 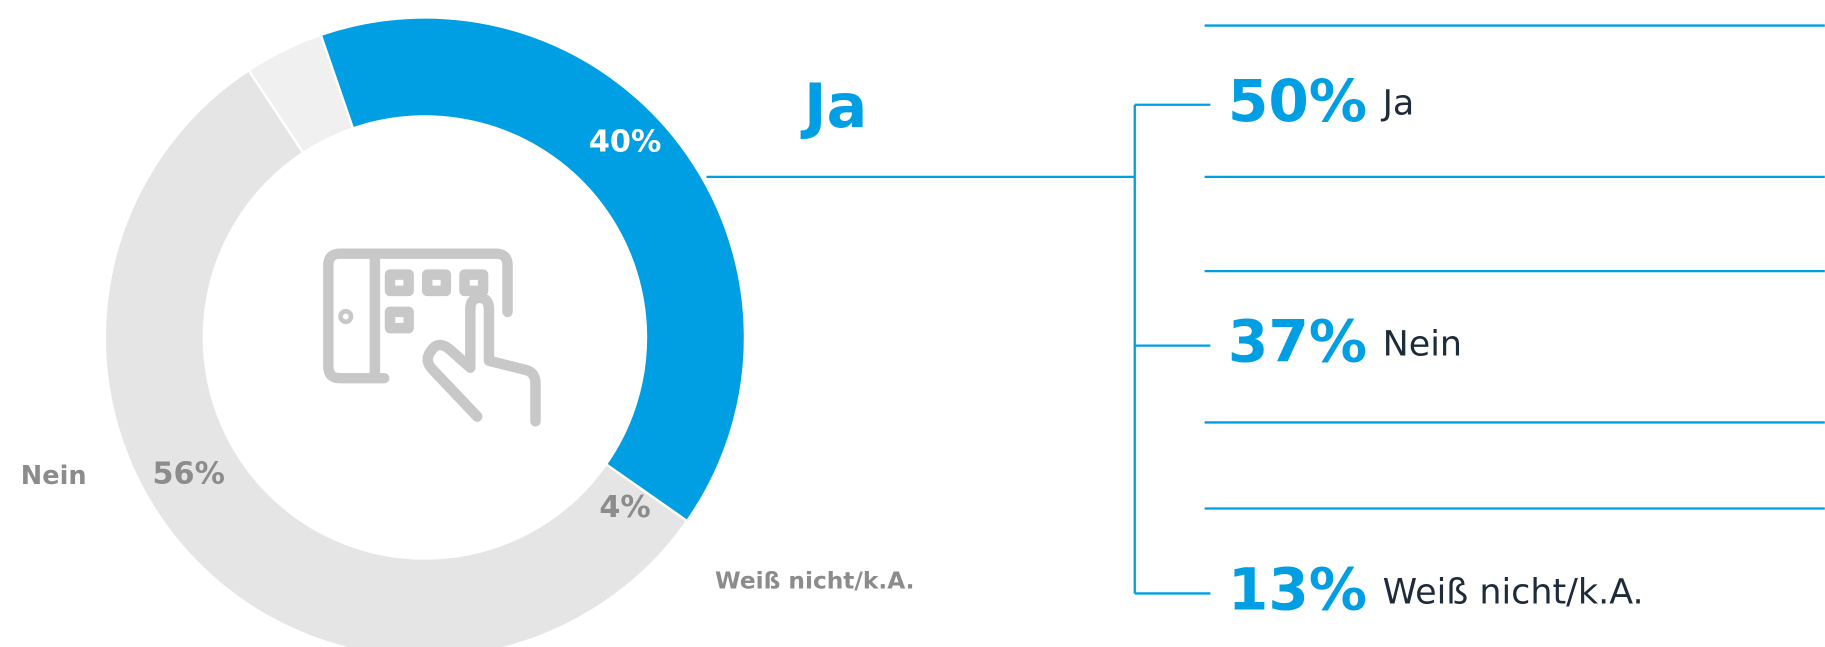 What do you see at coordinates (346, 316) in the screenshot?
I see `home-button` at bounding box center [346, 316].